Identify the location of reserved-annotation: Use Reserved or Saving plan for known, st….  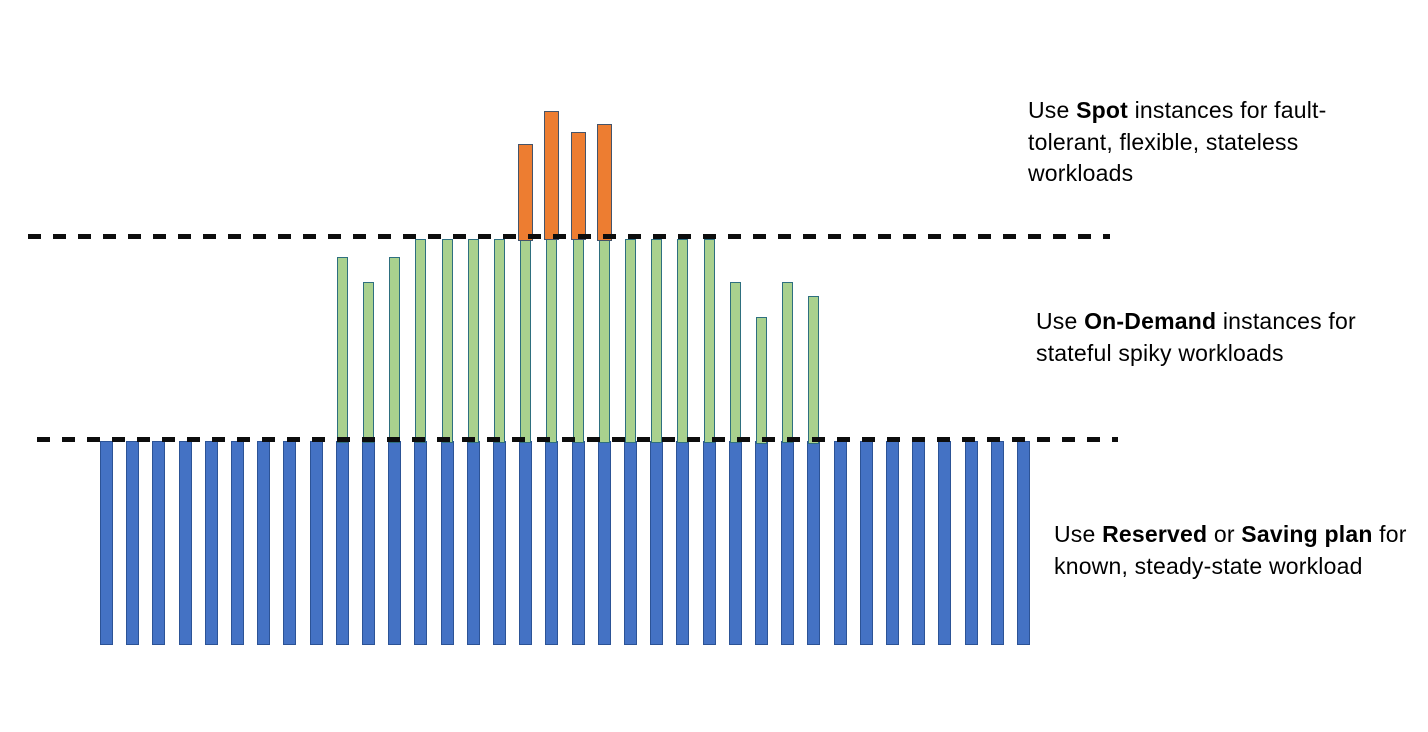
(1230, 550).